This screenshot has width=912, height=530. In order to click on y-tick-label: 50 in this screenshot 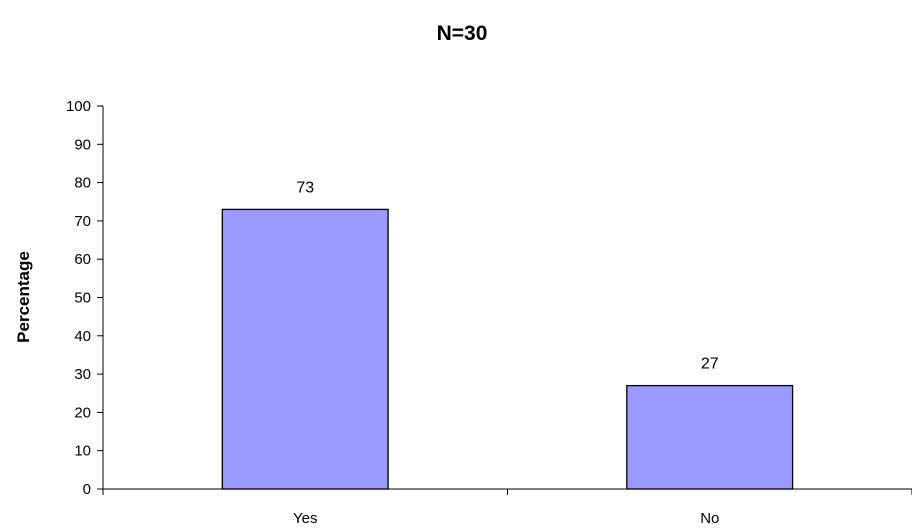, I will do `click(82, 298)`.